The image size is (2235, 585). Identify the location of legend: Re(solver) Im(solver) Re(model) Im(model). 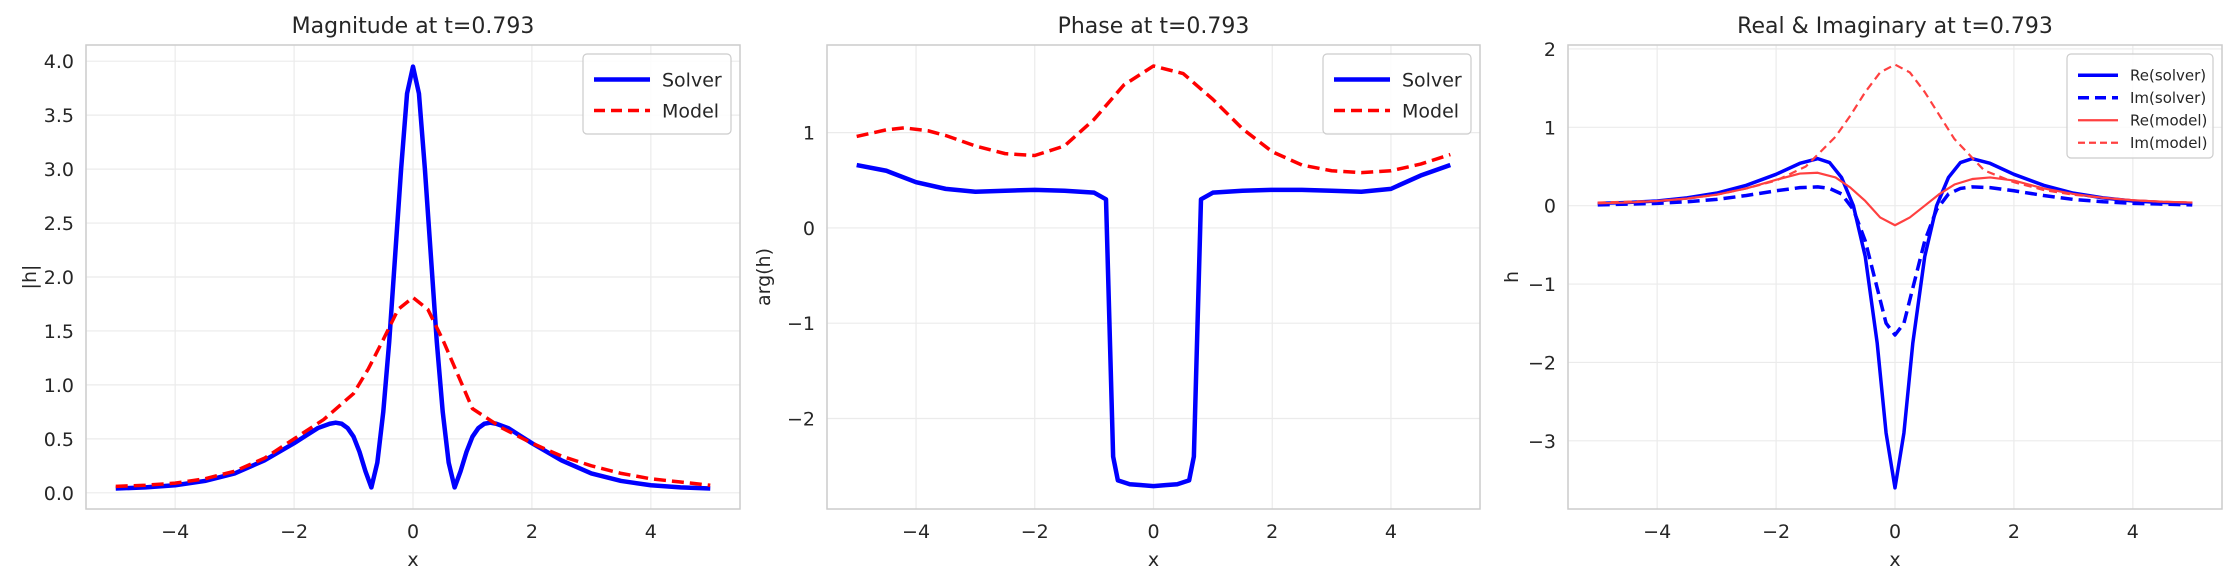
(2140, 106).